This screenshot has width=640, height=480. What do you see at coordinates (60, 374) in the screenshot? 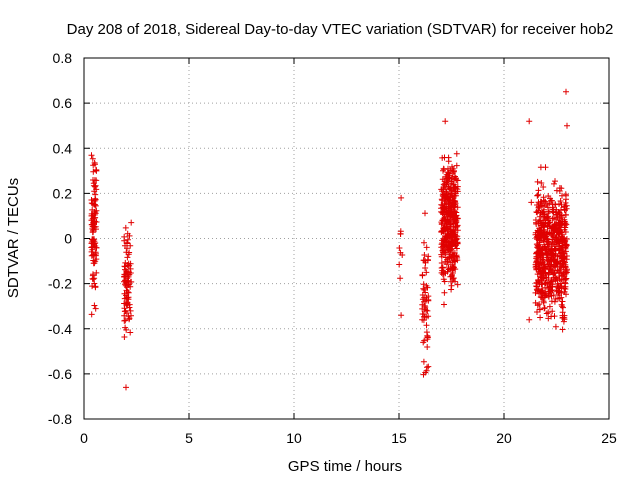
I see `y-tick-label: -0.6` at bounding box center [60, 374].